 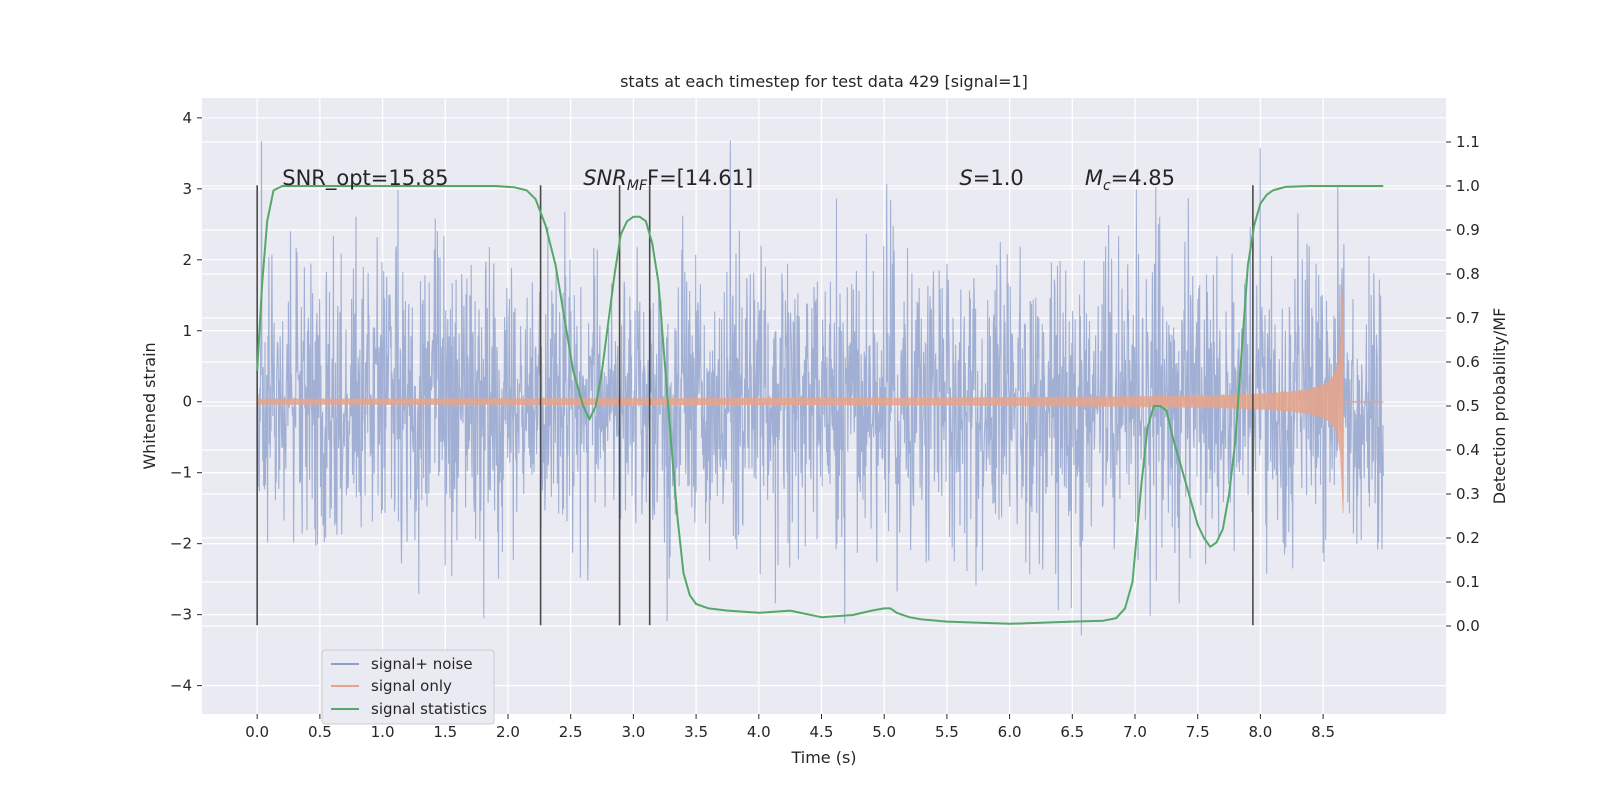 I want to click on x-tick-label-8: 4.0, so click(x=759, y=732).